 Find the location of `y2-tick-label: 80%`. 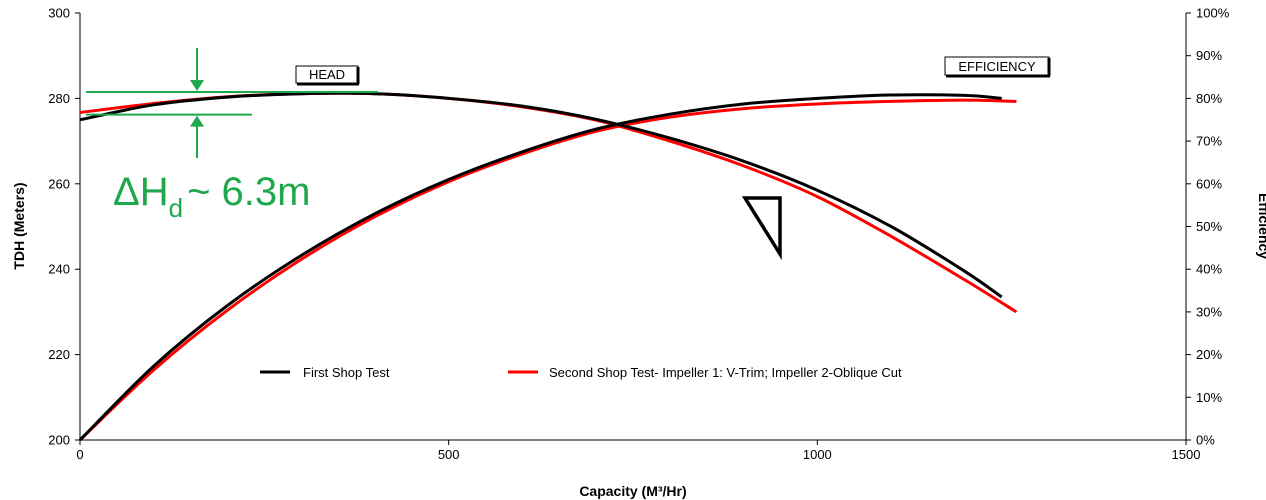

y2-tick-label: 80% is located at coordinates (1209, 98).